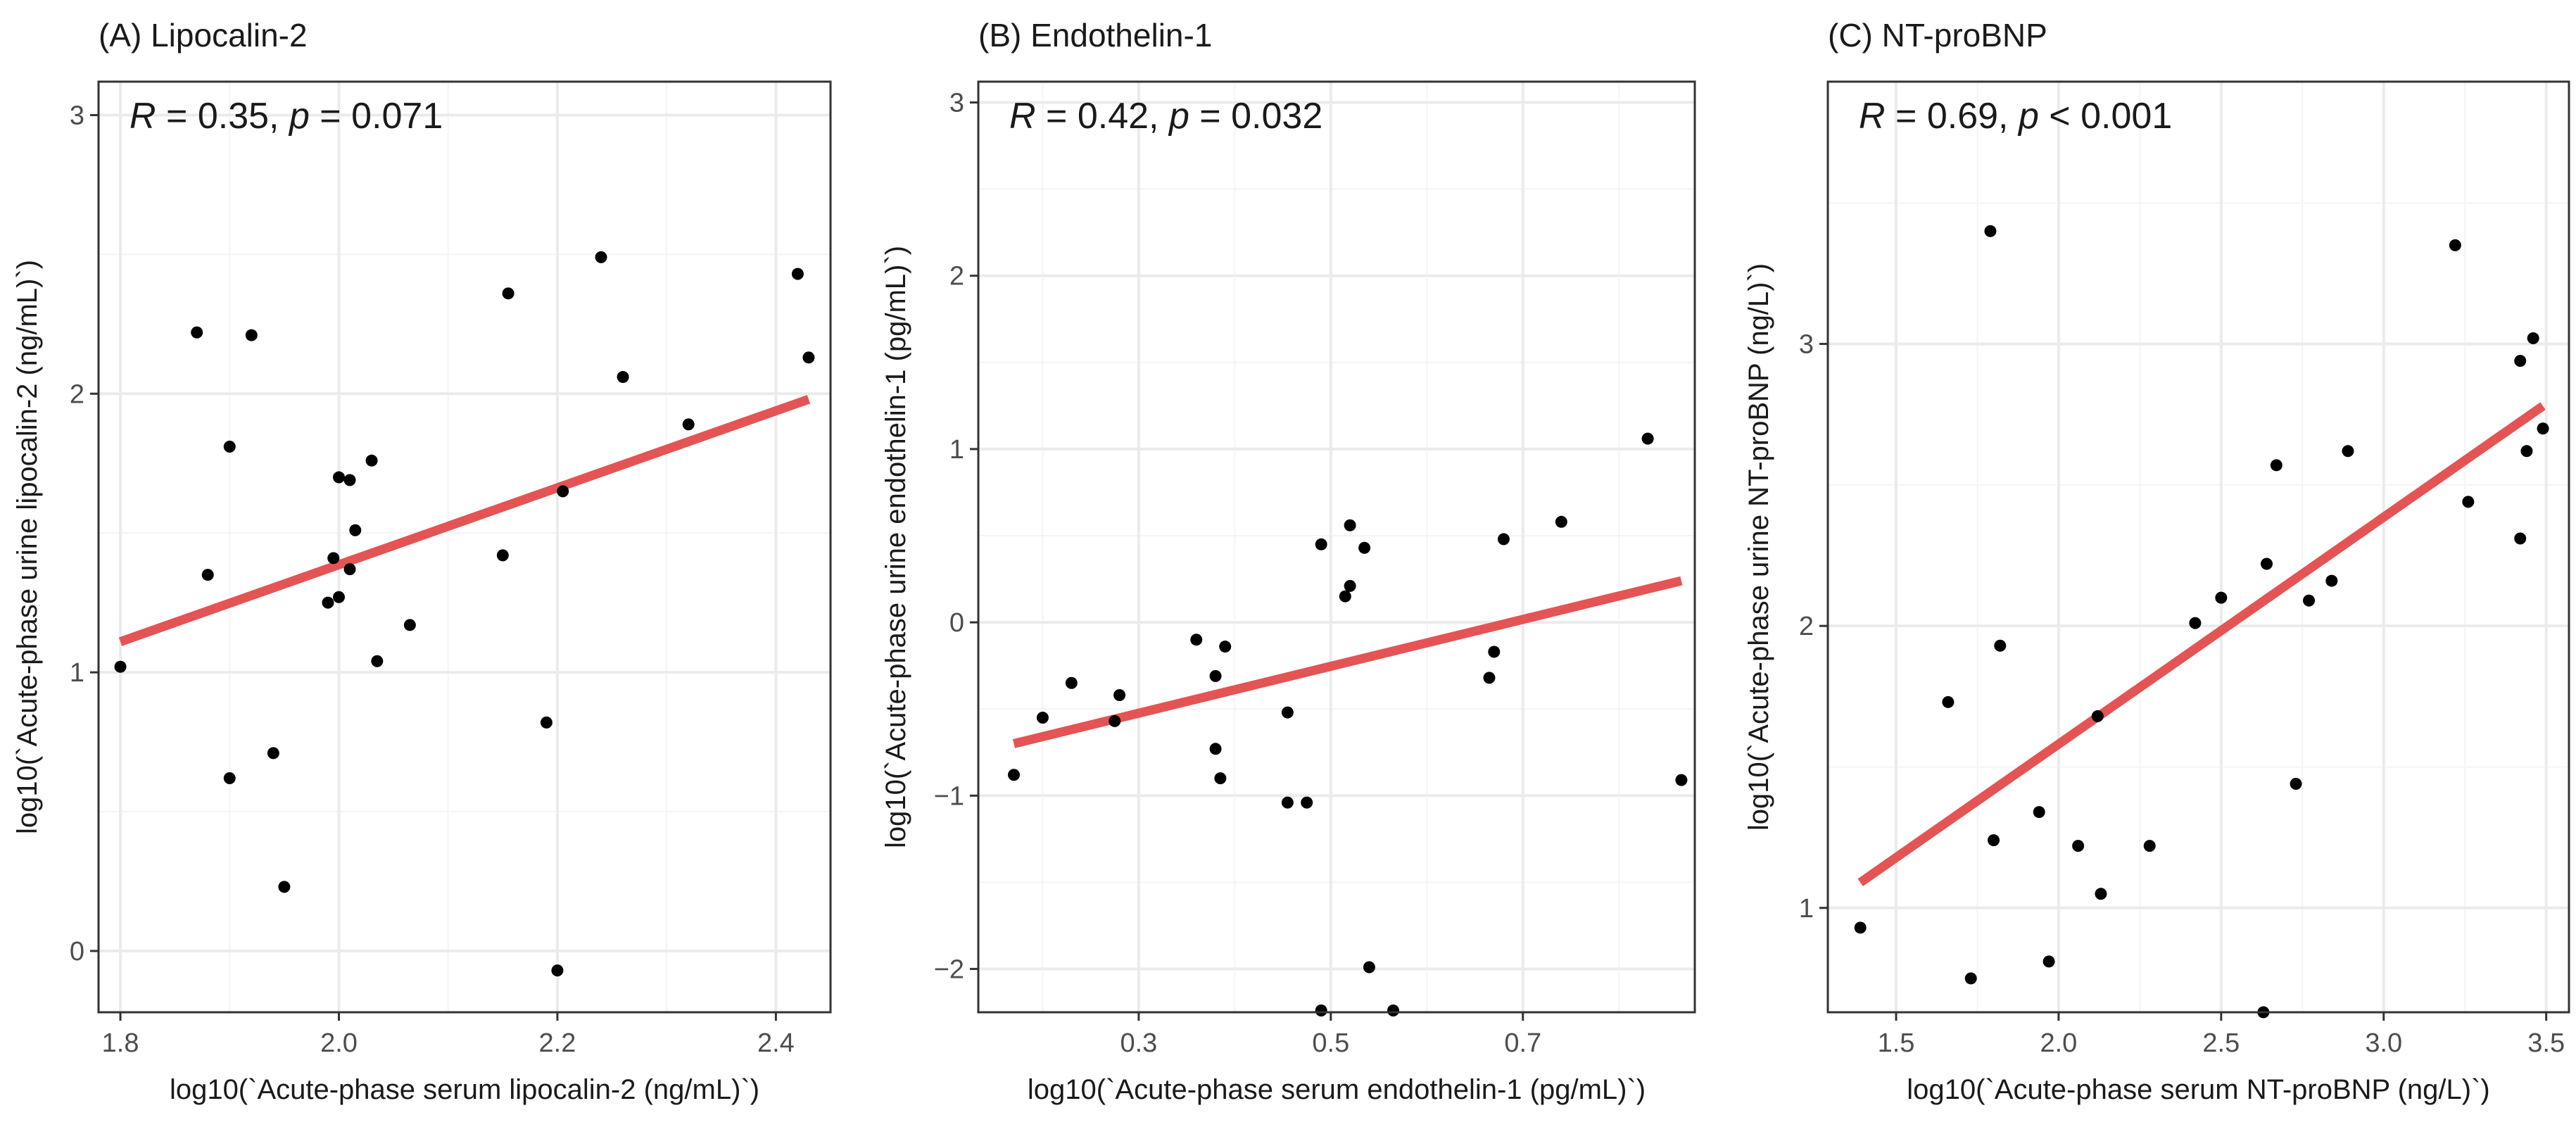 Image resolution: width=2576 pixels, height=1127 pixels. What do you see at coordinates (776, 1043) in the screenshot?
I see `x-tick-label: 2.4` at bounding box center [776, 1043].